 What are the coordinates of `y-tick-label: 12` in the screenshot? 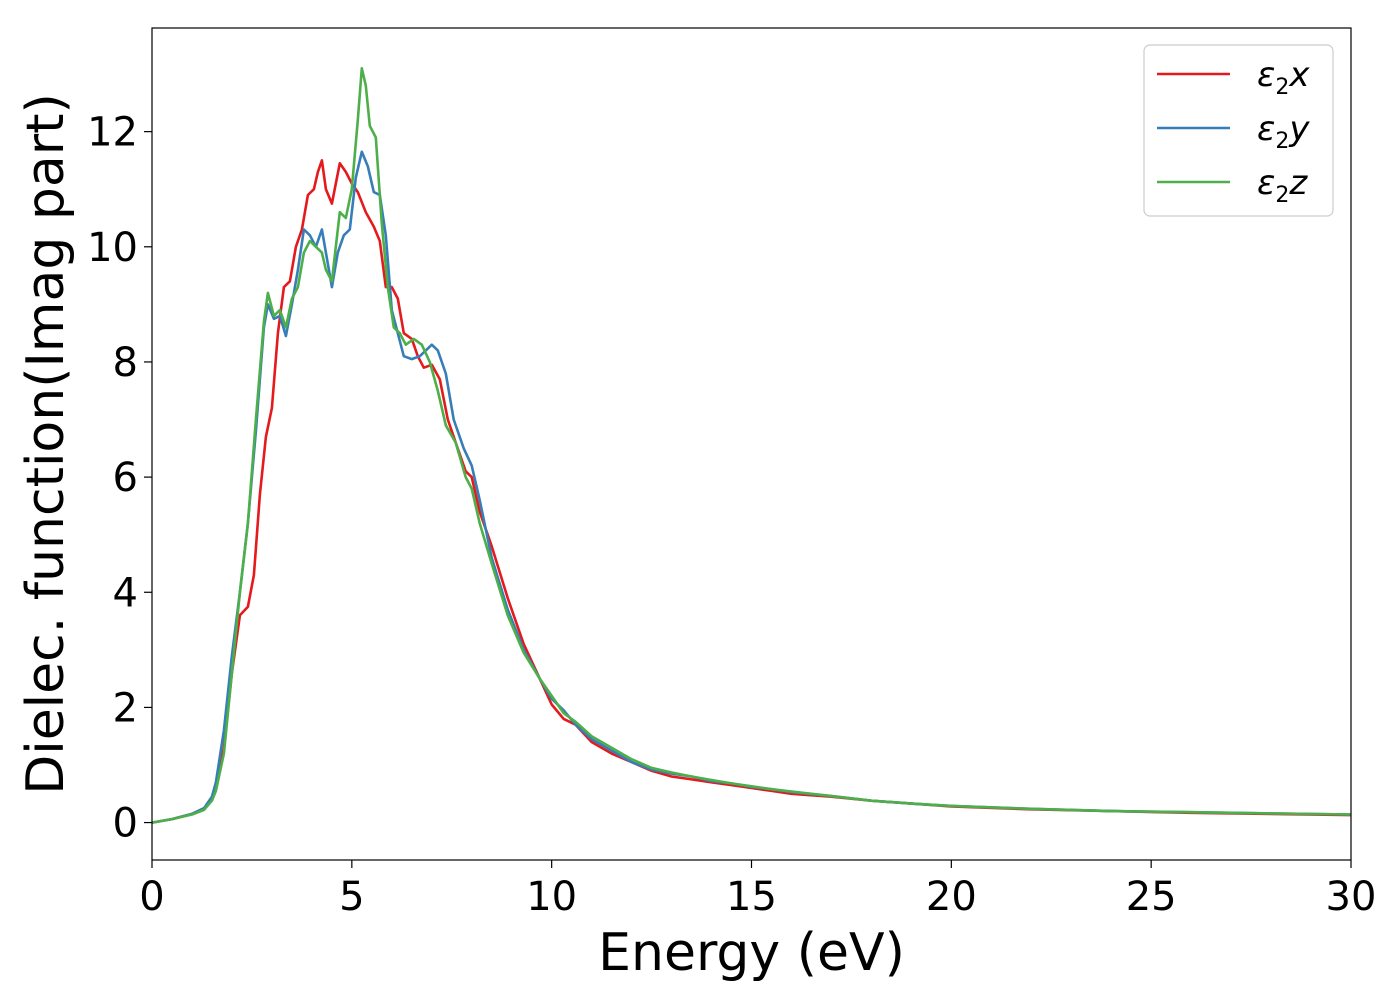 It's located at (112, 133).